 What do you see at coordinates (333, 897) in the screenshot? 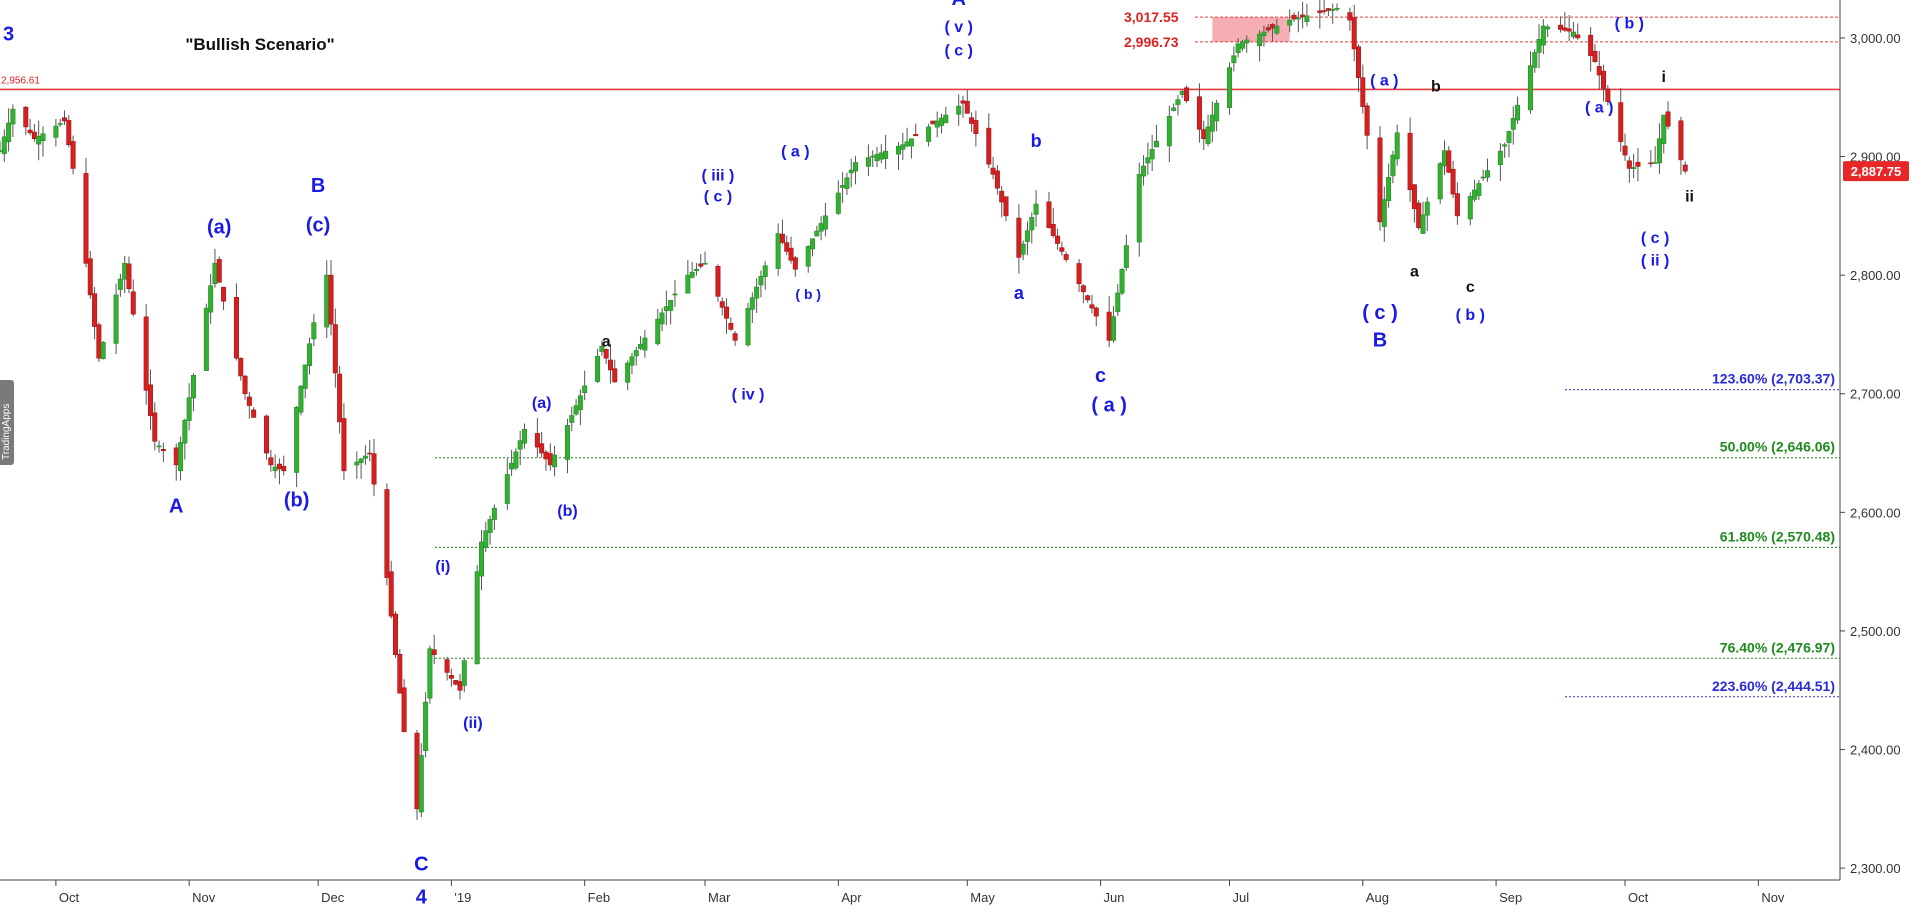
I see `time-tick-label: Dec` at bounding box center [333, 897].